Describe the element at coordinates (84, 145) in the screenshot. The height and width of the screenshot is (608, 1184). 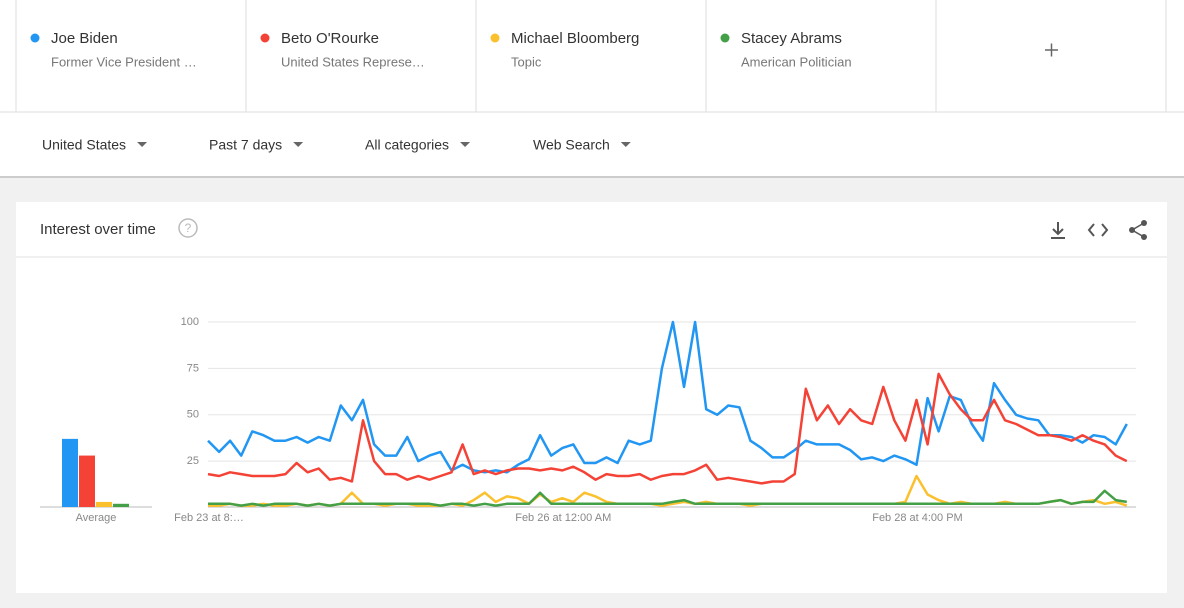
I see `filter: United States` at that location.